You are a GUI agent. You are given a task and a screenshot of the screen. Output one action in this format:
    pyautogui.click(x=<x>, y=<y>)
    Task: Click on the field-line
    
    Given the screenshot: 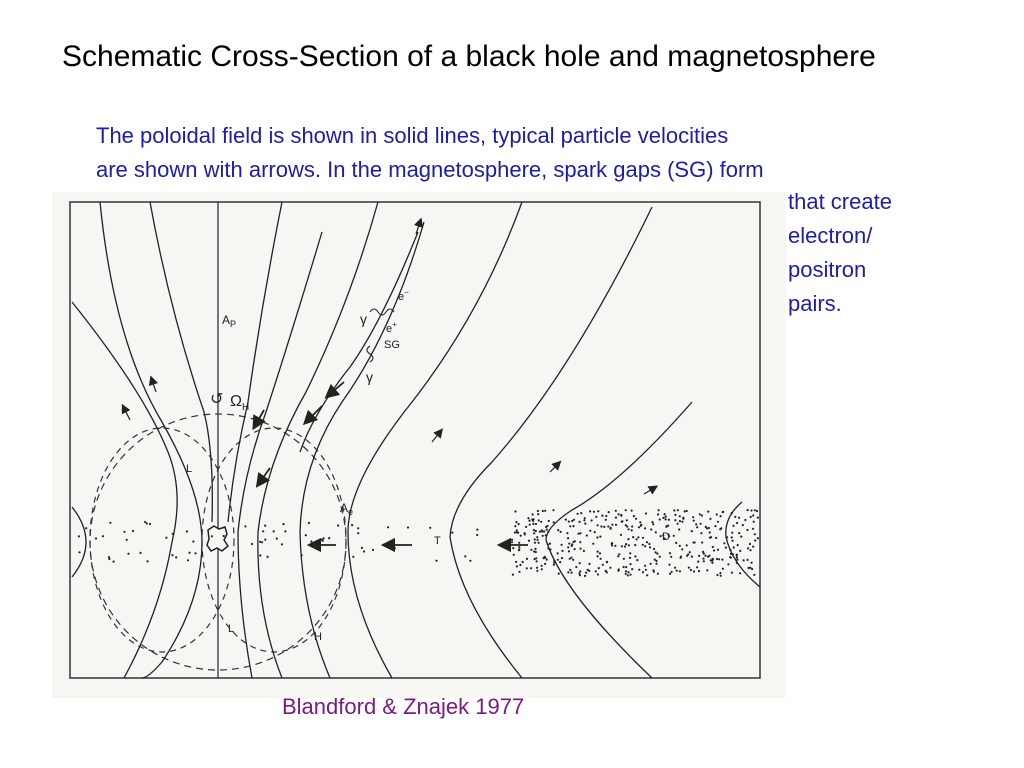 What is the action you would take?
    pyautogui.click(x=619, y=540)
    